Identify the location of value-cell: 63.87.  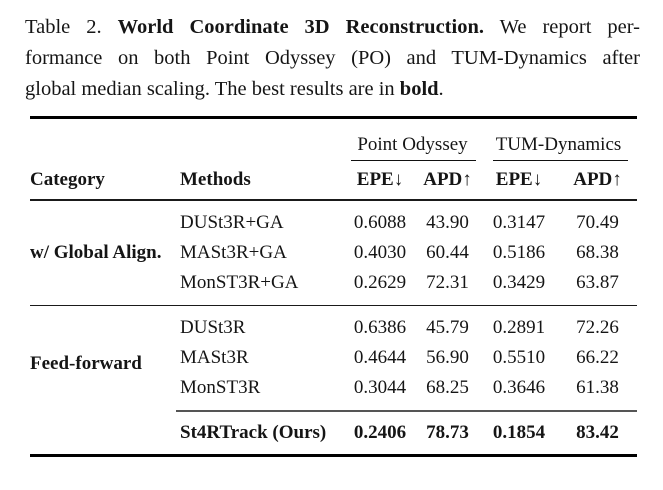
(597, 282).